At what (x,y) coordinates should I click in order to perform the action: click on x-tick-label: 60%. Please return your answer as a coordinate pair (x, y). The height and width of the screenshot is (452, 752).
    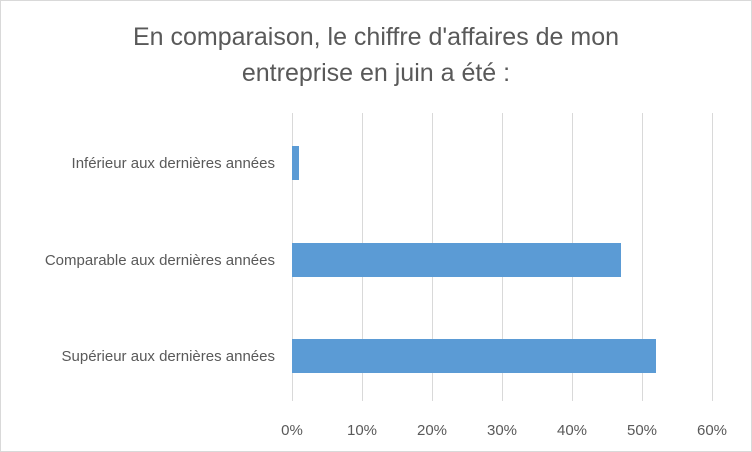
    Looking at the image, I should click on (712, 430).